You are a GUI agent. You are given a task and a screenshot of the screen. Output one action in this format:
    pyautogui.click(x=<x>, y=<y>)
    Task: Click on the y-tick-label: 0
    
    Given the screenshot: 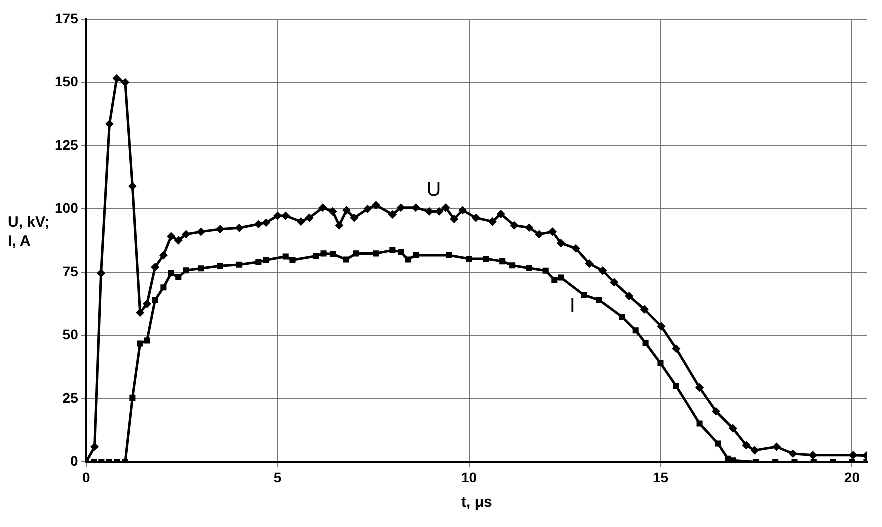 What is the action you would take?
    pyautogui.click(x=74, y=461)
    